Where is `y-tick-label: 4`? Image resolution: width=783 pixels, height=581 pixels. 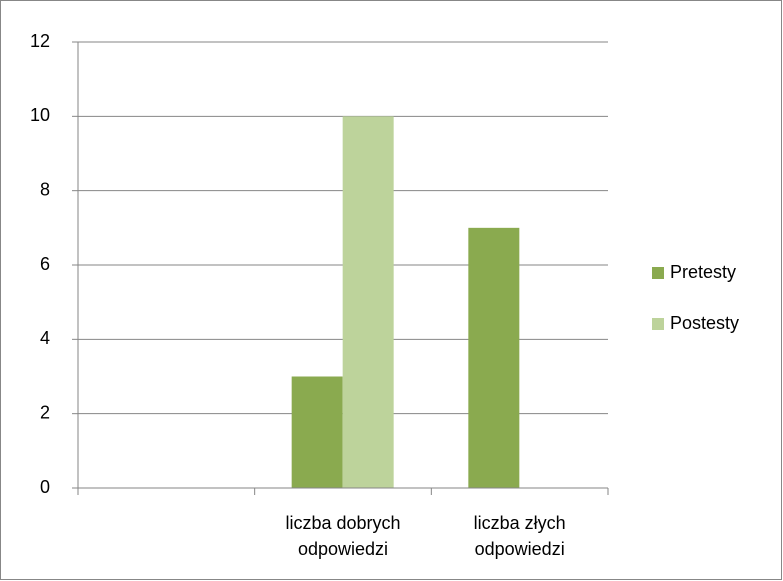 y-tick-label: 4 is located at coordinates (45, 338).